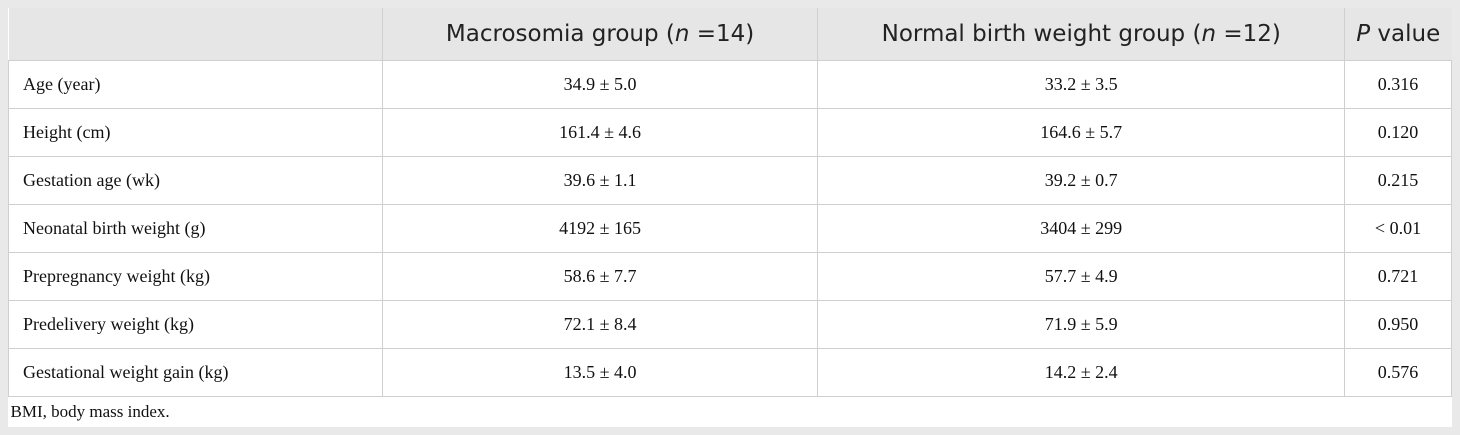 The image size is (1460, 435). I want to click on cell: 161.4 ± 4.6, so click(600, 132).